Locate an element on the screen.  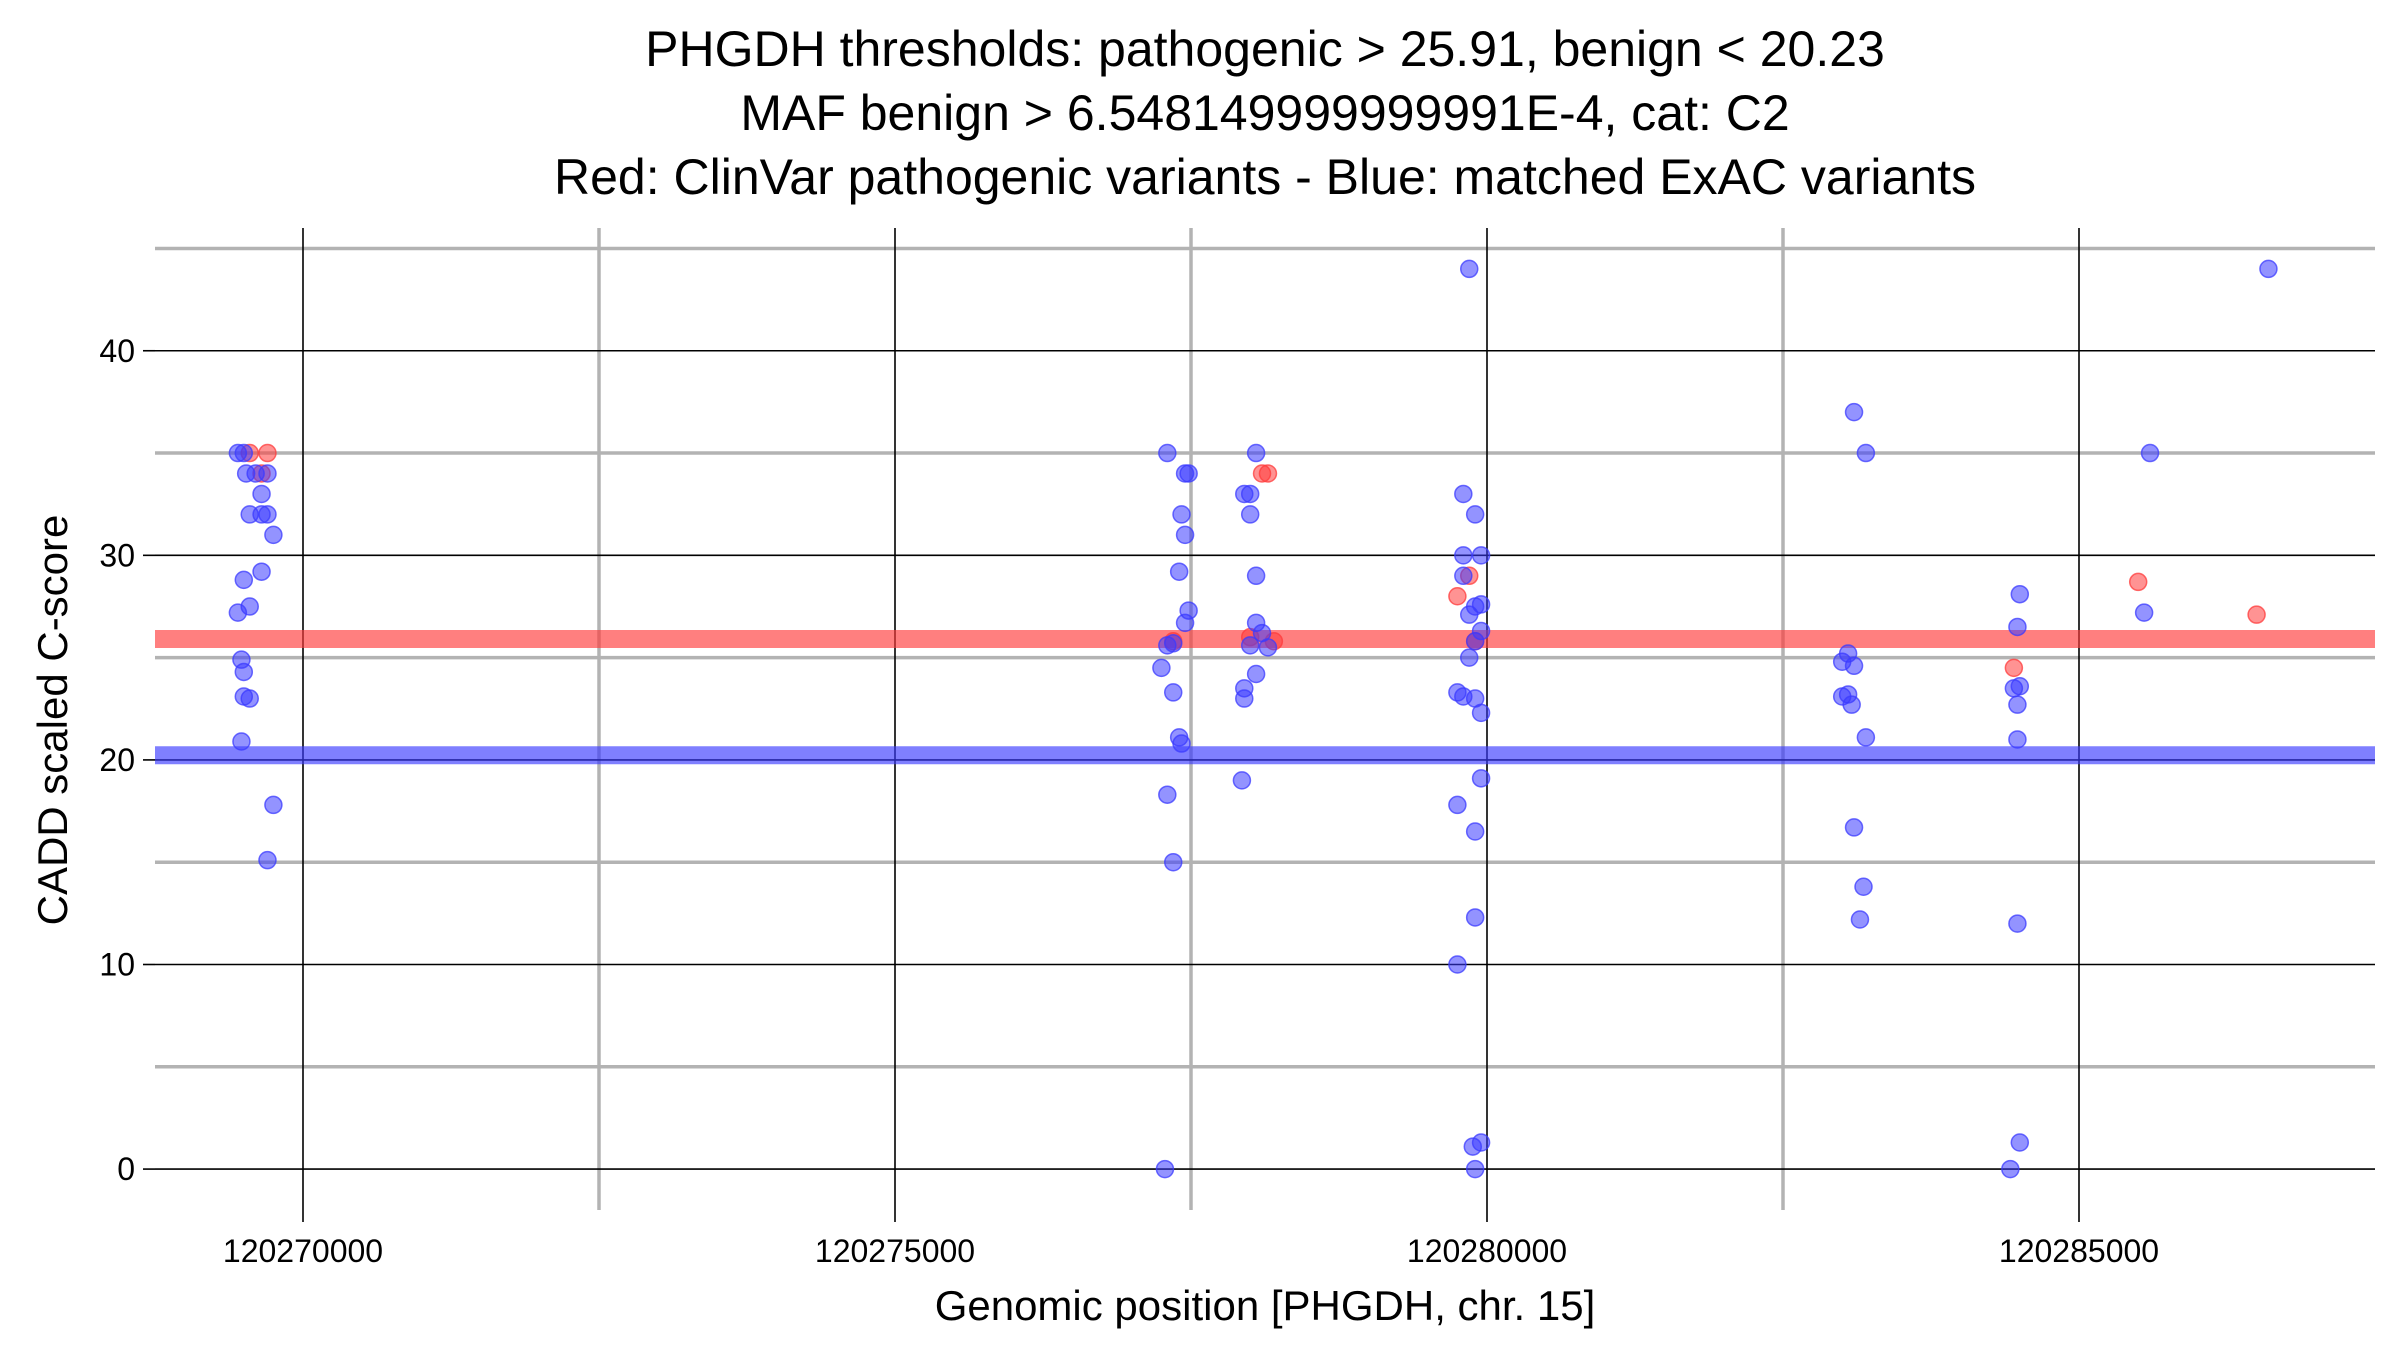
x-tick-label: 120275000 is located at coordinates (895, 1251).